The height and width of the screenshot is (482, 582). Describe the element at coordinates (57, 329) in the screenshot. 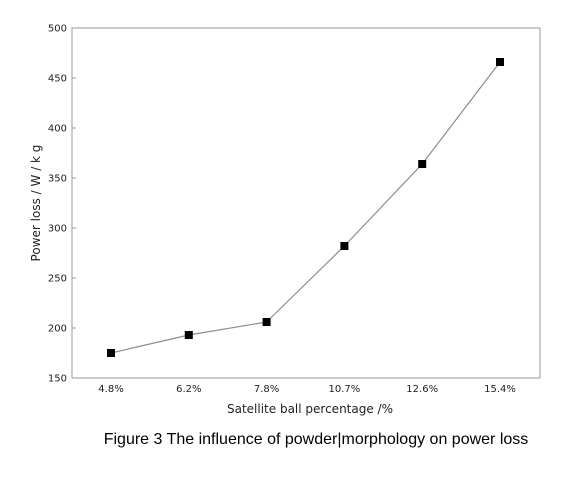

I see `y-tick-label: 200` at that location.